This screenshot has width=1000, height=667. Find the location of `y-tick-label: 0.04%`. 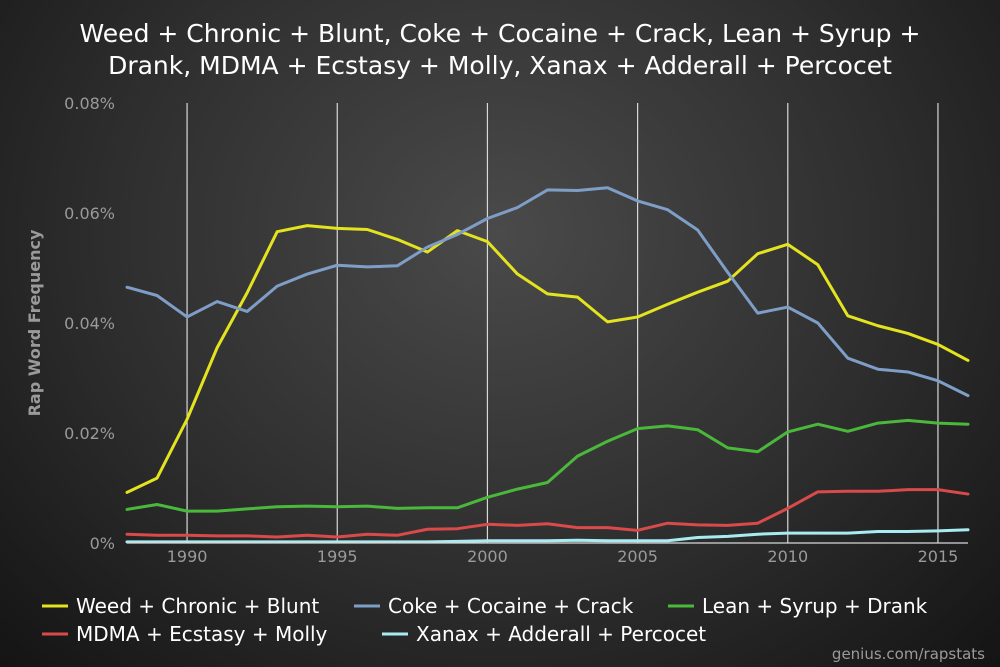

y-tick-label: 0.04% is located at coordinates (89, 323).